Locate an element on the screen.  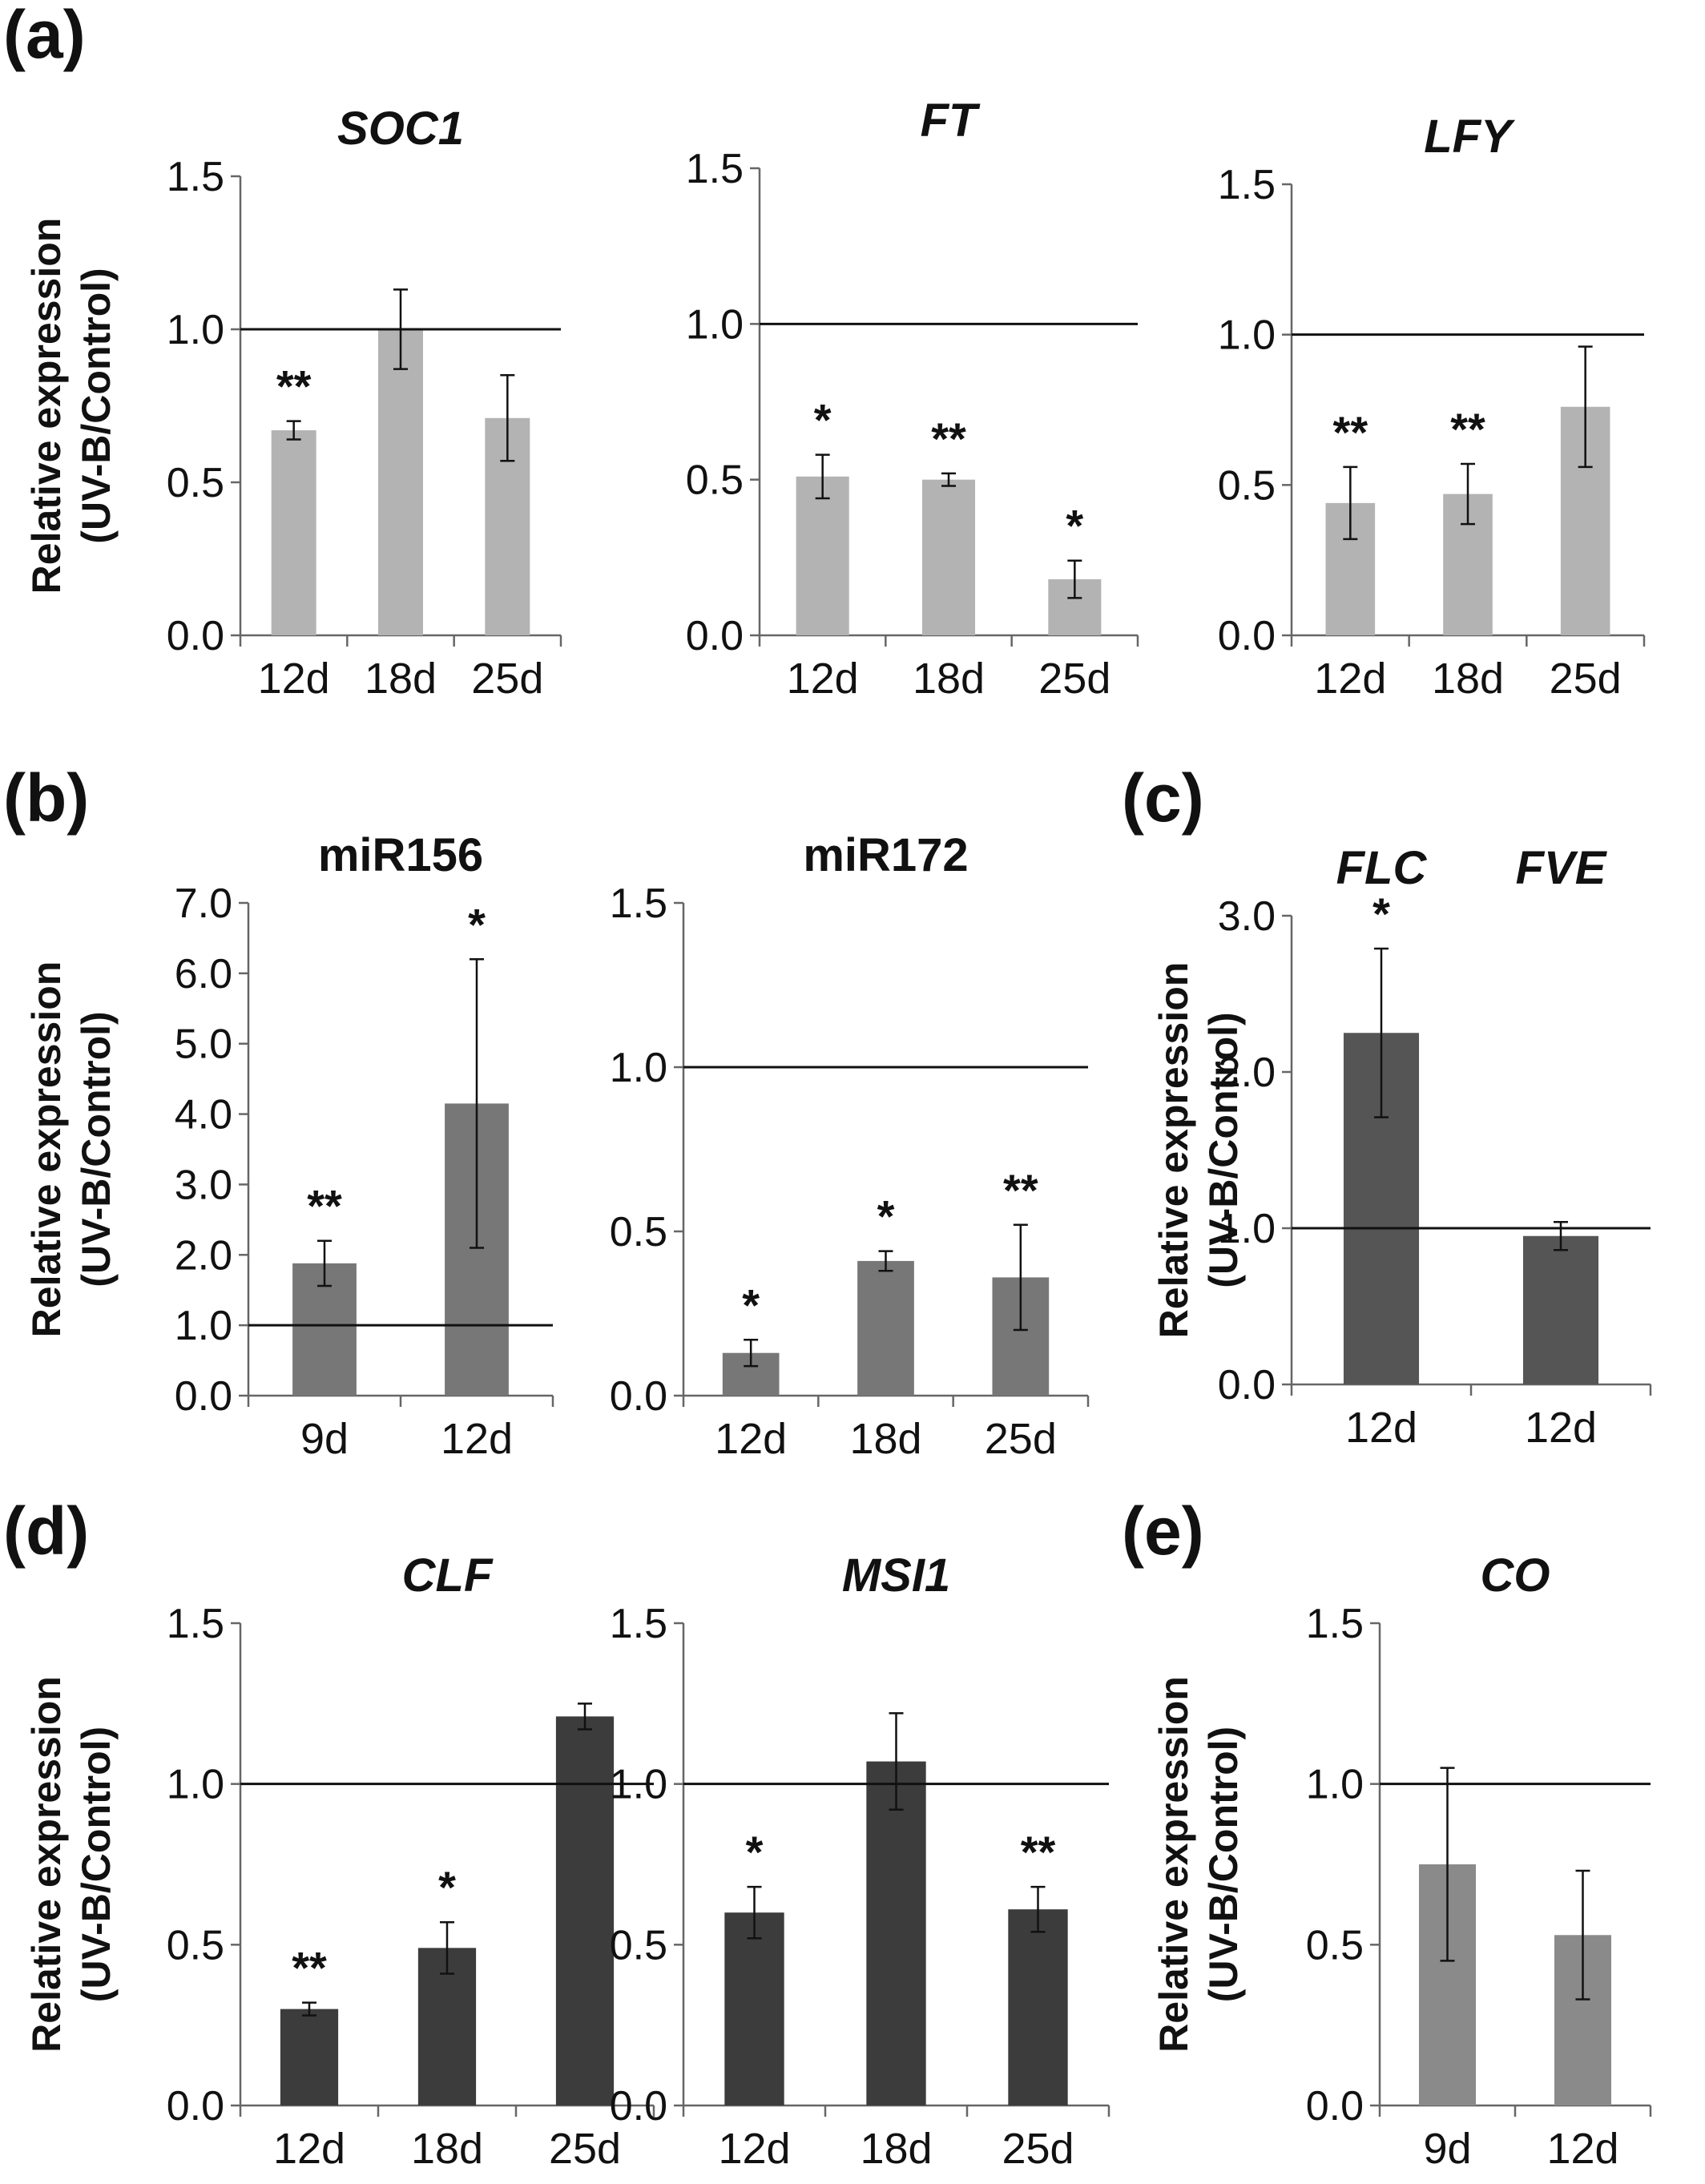
chart-7-msi1: 0.0 0.5 1.0 1.5 * 12d 18d ** 25d MSI1 is located at coordinates (860, 1861).